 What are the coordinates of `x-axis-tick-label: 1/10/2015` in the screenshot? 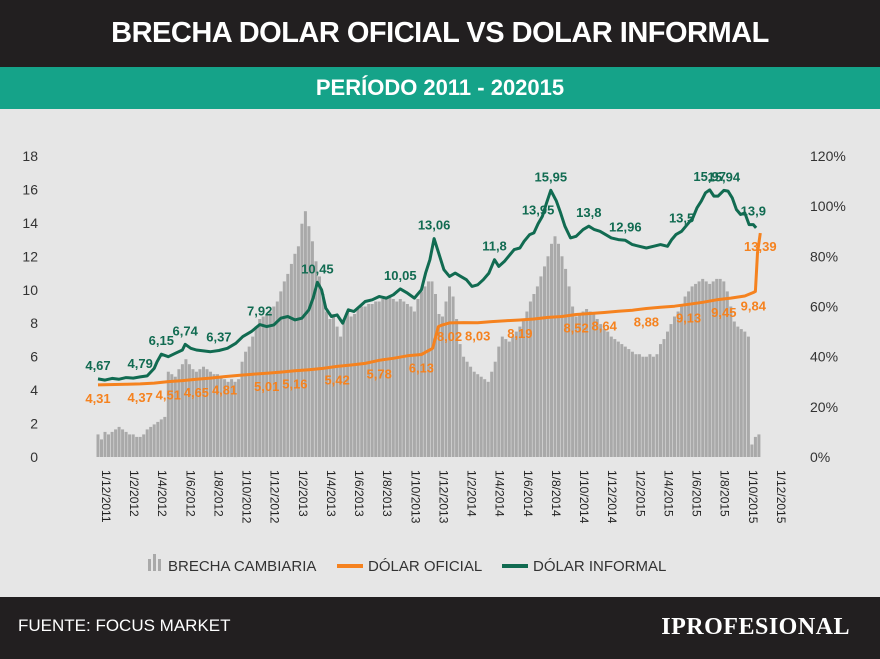 It's located at (753, 497).